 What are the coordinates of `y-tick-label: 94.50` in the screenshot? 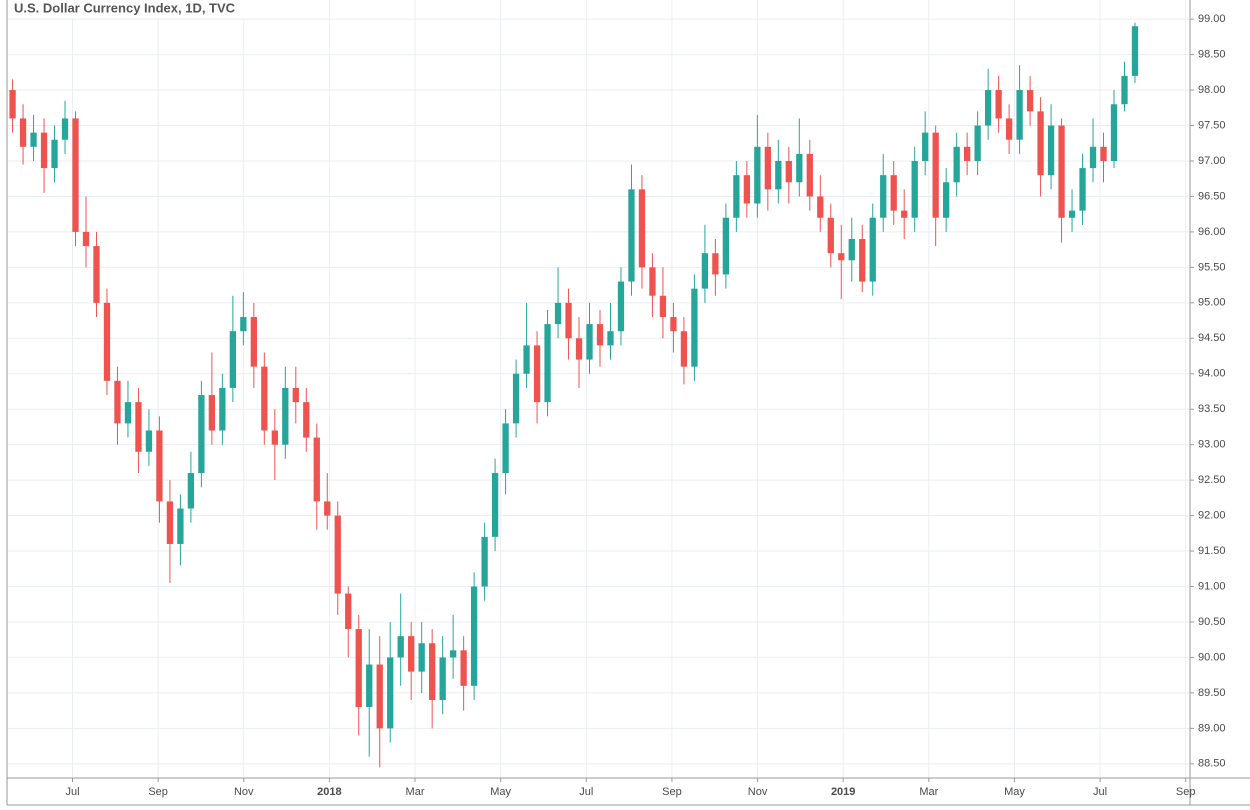 It's located at (1212, 338).